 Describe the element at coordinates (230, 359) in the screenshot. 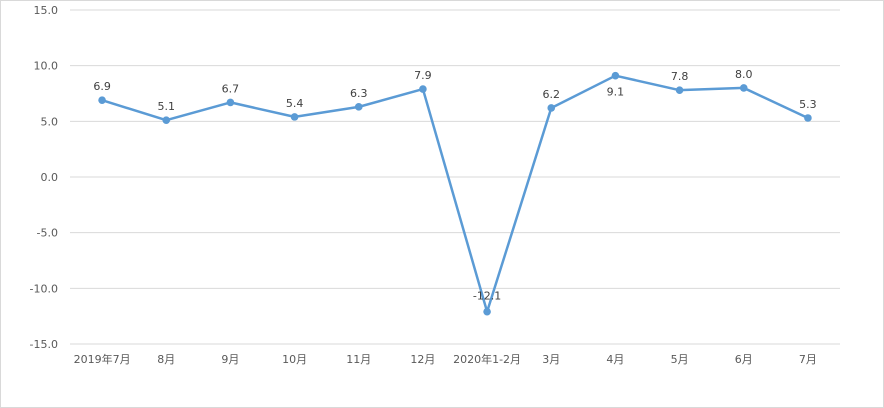

I see `x-tick-label: 9月` at that location.